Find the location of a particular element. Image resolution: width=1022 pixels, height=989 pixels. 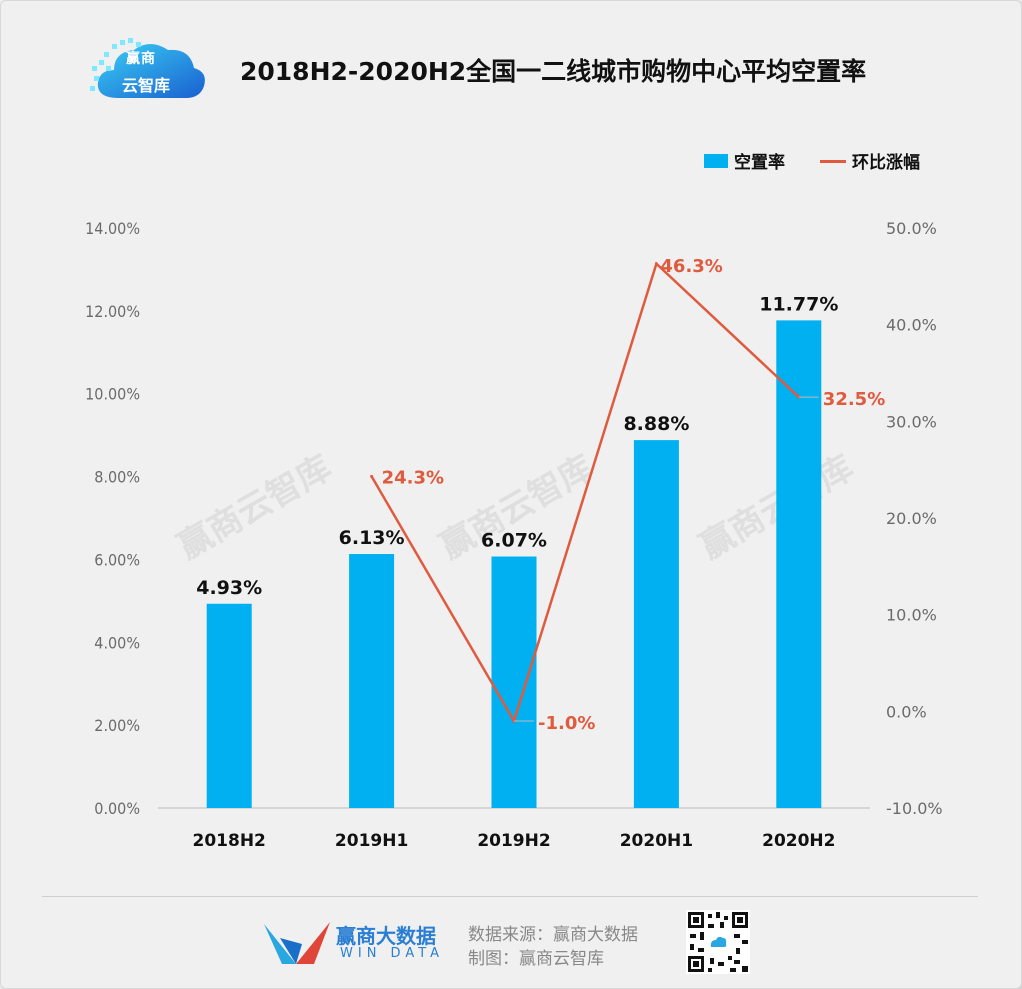

brand-logo-icon is located at coordinates (297, 943).